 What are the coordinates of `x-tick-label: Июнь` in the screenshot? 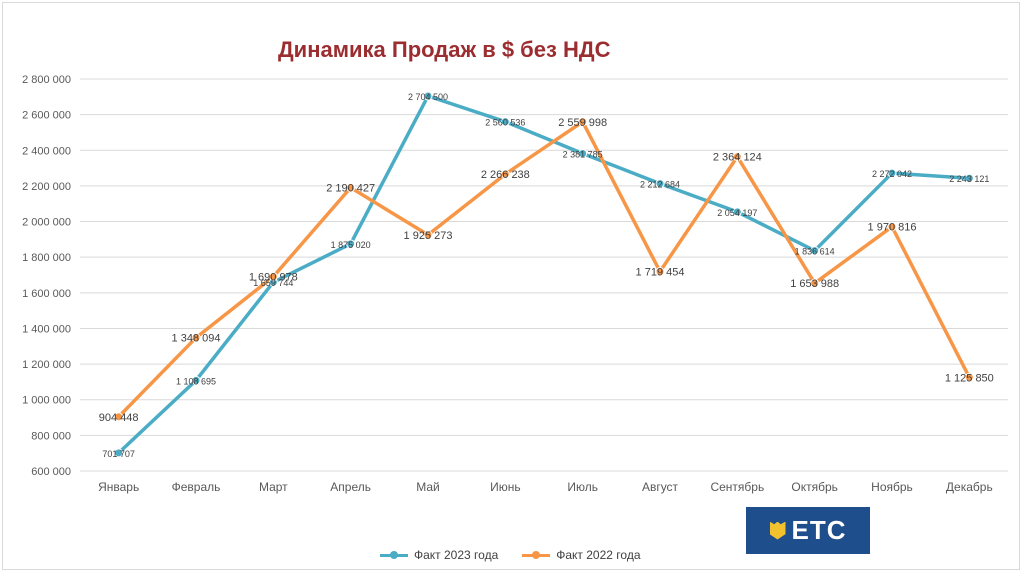 It's located at (505, 487).